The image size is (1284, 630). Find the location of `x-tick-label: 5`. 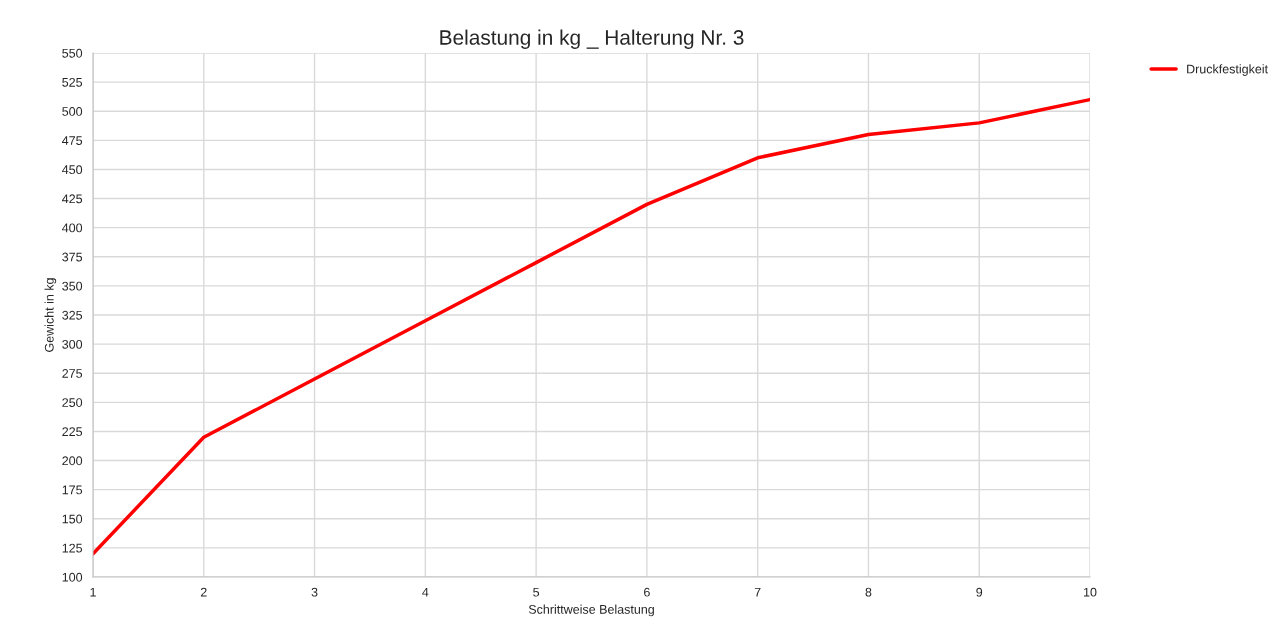

x-tick-label: 5 is located at coordinates (536, 592).